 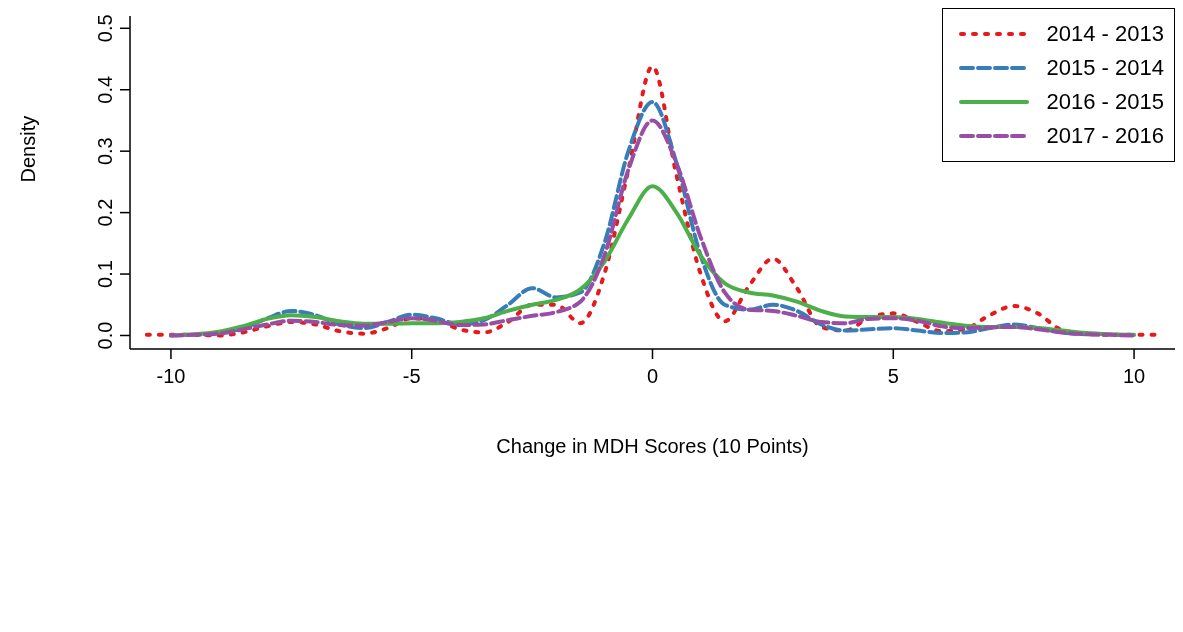 What do you see at coordinates (1134, 376) in the screenshot?
I see `x-tick-label: 10` at bounding box center [1134, 376].